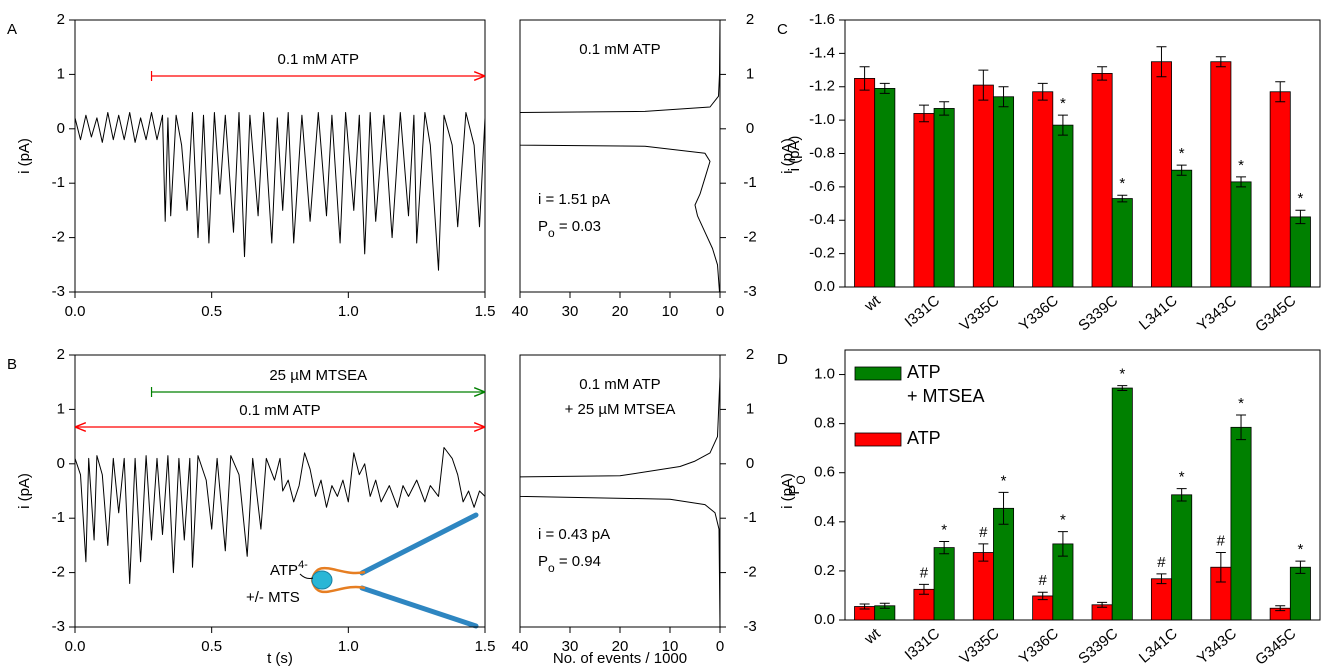  What do you see at coordinates (822, 186) in the screenshot?
I see `y-tick-label: -0.6` at bounding box center [822, 186].